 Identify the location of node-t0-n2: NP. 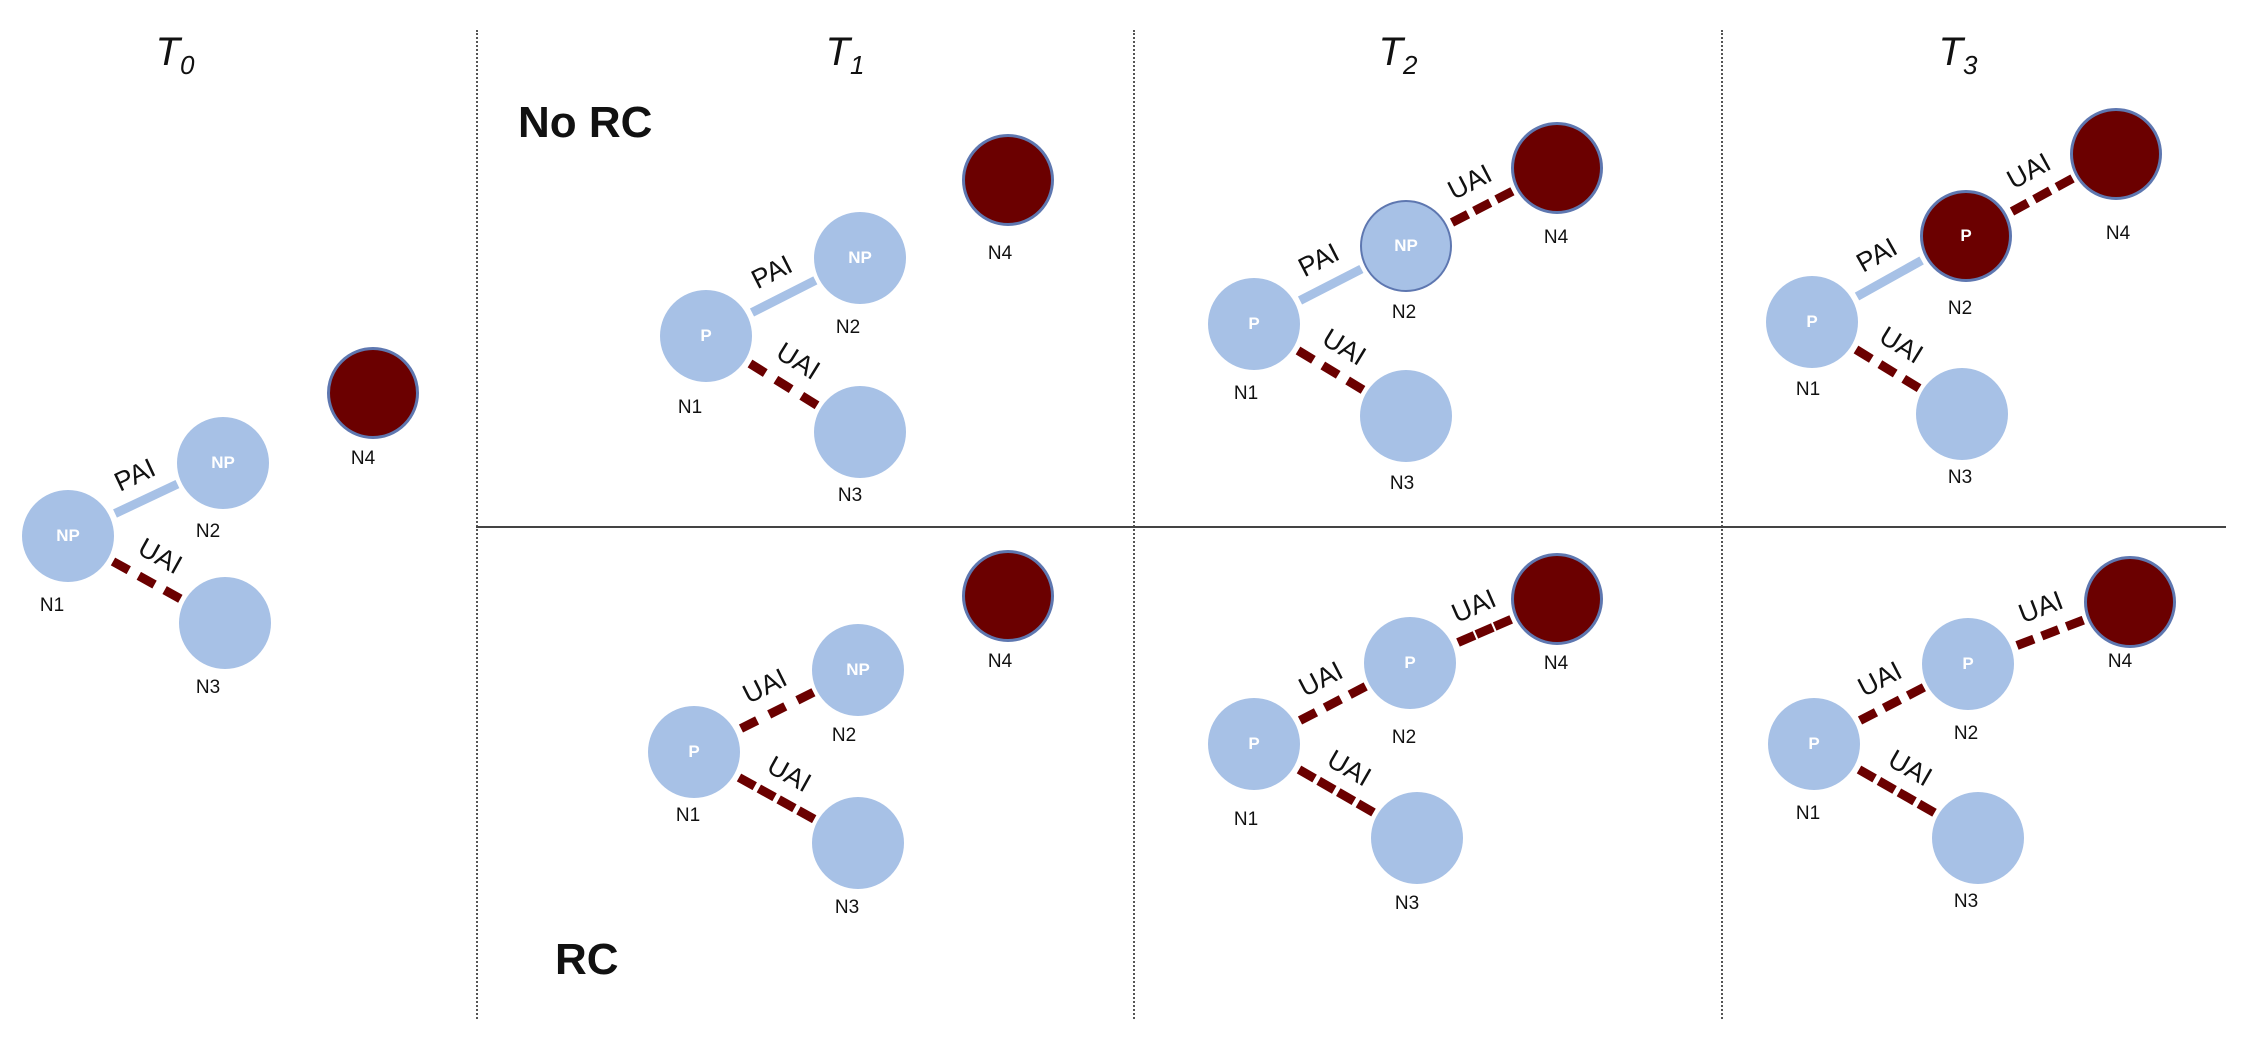
(223, 463).